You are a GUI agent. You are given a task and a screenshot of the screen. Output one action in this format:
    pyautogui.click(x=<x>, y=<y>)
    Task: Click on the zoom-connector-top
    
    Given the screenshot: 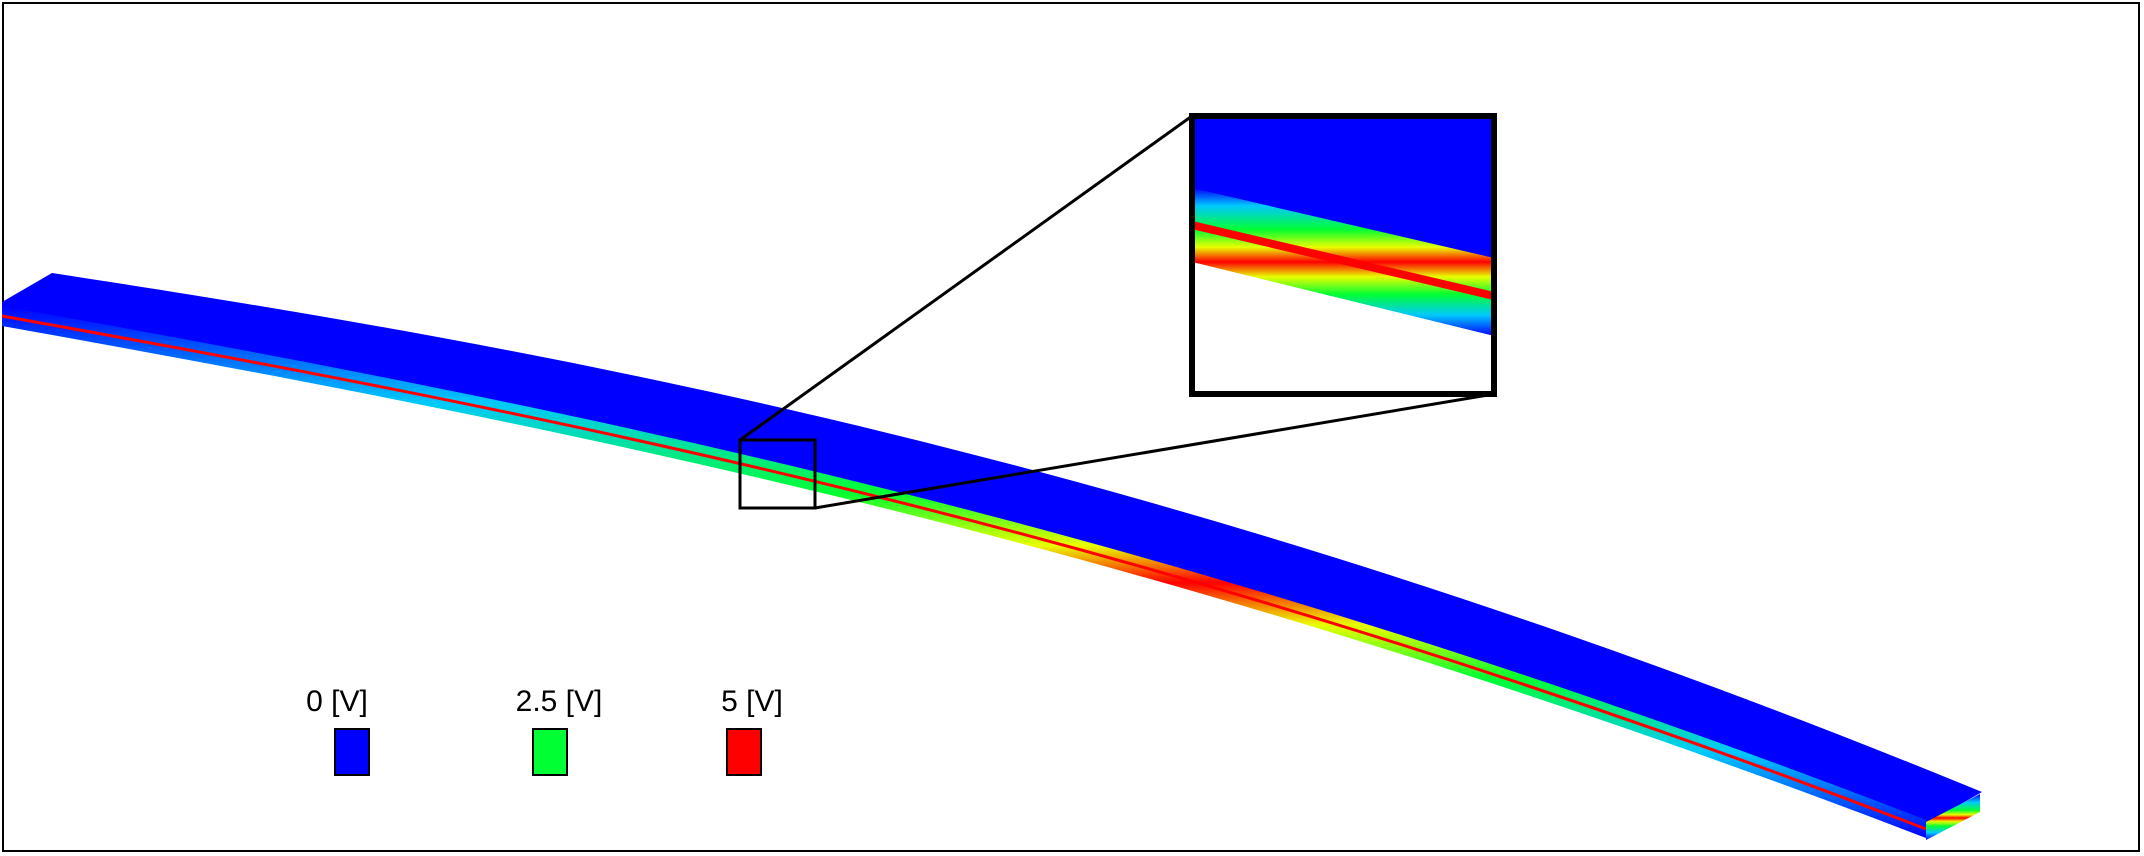 What is the action you would take?
    pyautogui.click(x=966, y=278)
    